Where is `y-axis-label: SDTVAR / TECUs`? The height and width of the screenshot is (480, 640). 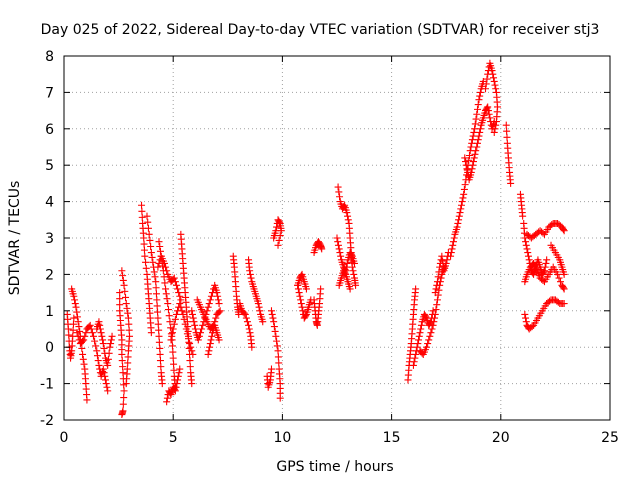 y-axis-label: SDTVAR / TECUs is located at coordinates (15, 238).